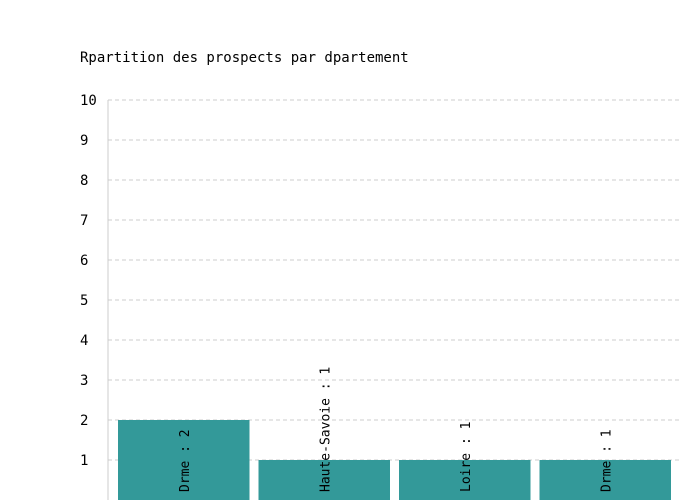  What do you see at coordinates (466, 457) in the screenshot?
I see `bar-data-label: Loire : 1` at bounding box center [466, 457].